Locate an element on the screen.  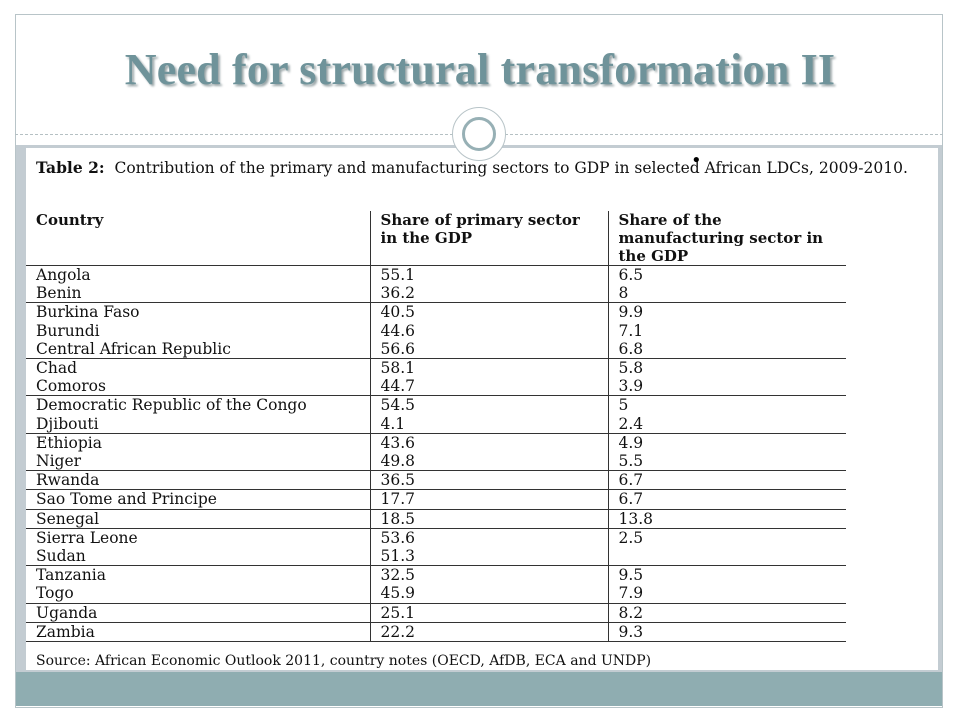
table-row: Sierra Leone 53.6 2.5 is located at coordinates (436, 538).